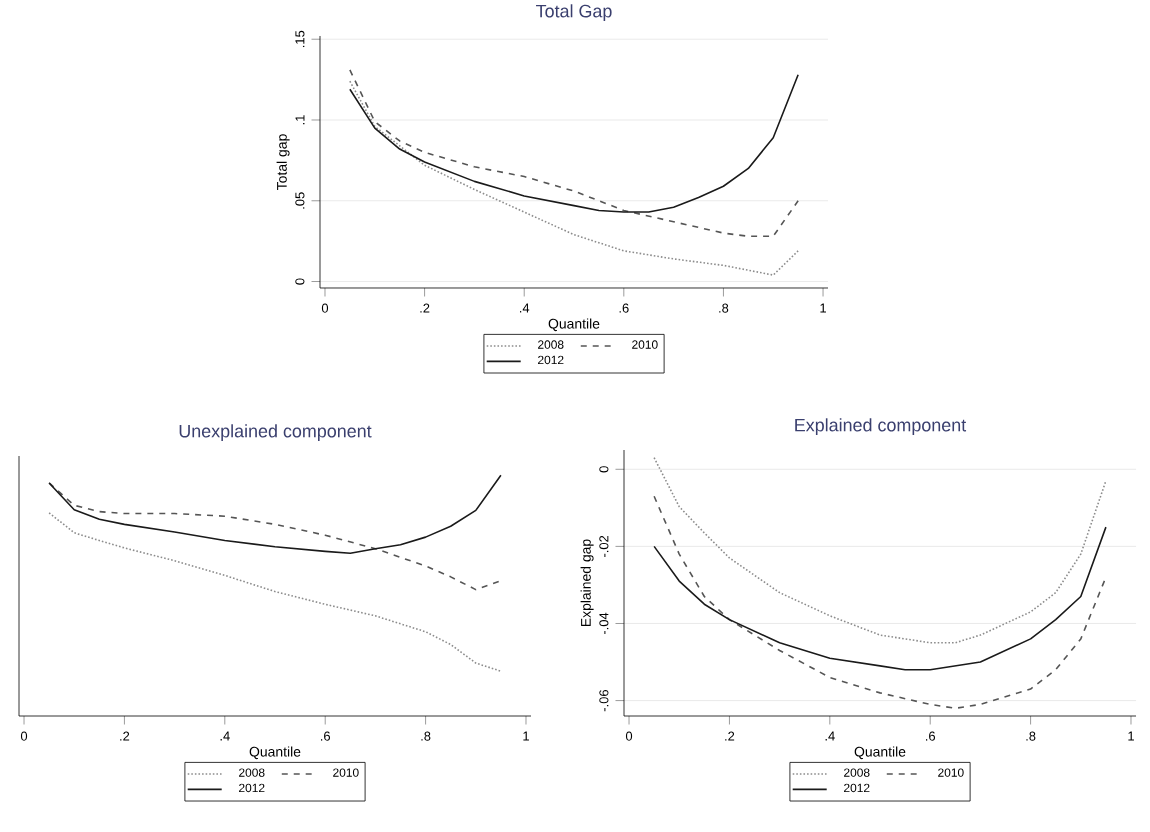  I want to click on chart-title: Explained component, so click(881, 426).